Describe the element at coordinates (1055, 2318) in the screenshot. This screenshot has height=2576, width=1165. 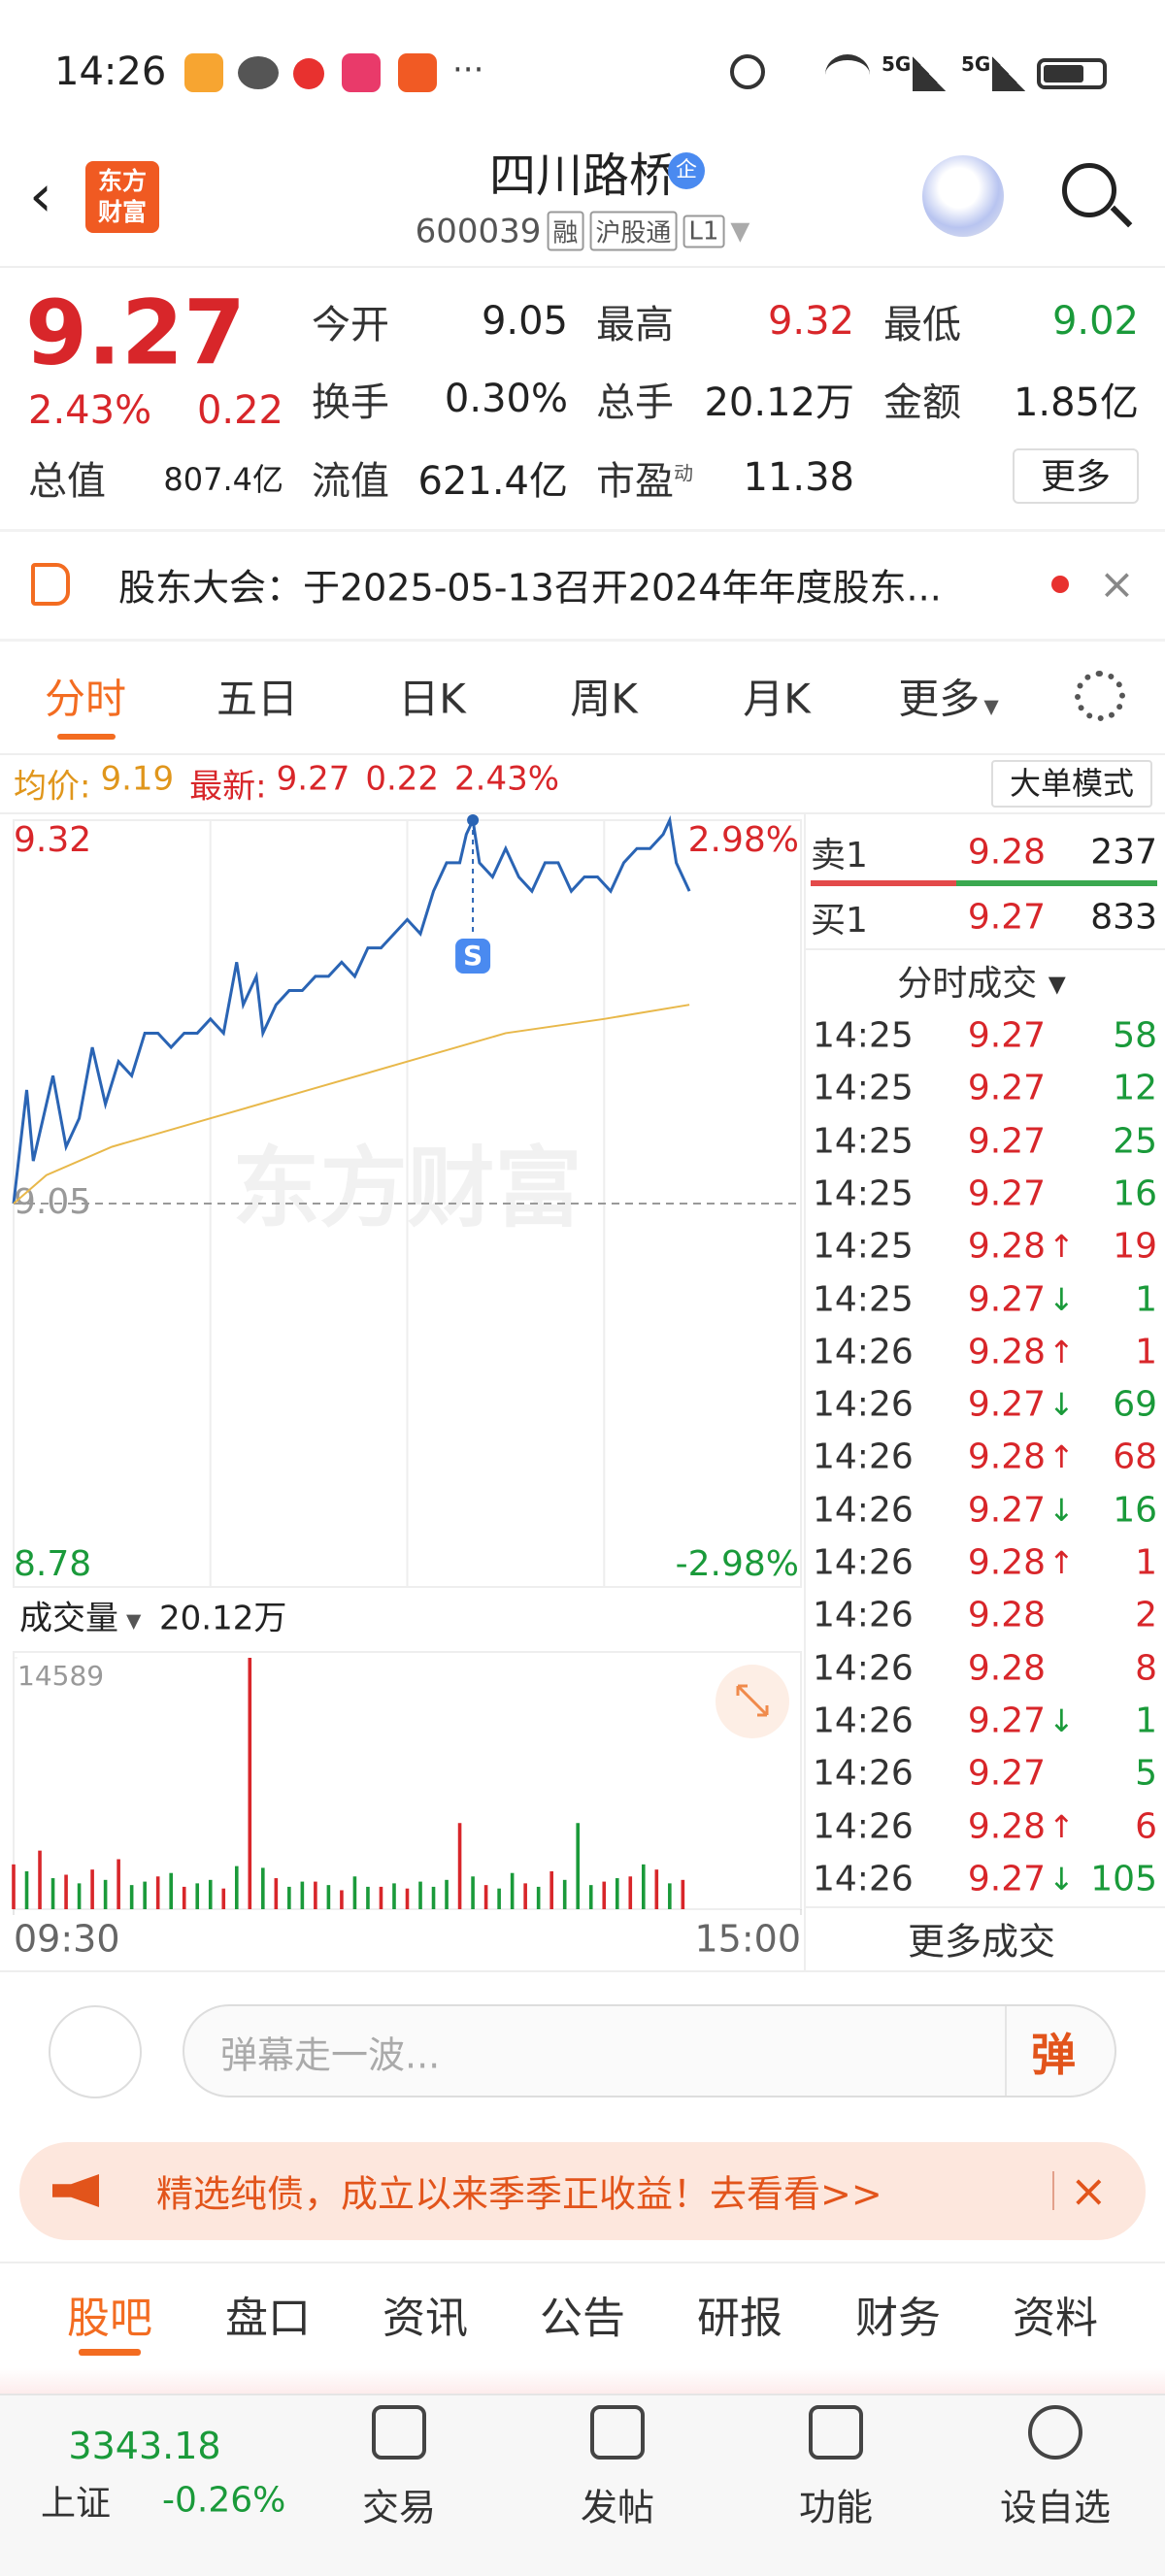
I see `bottom-tab: 资料` at that location.